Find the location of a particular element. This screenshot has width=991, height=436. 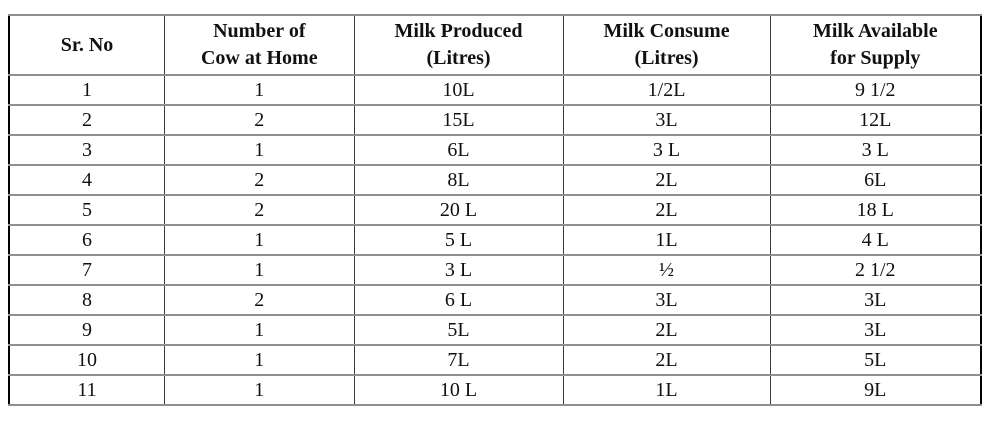

table-cell: 7L is located at coordinates (458, 360).